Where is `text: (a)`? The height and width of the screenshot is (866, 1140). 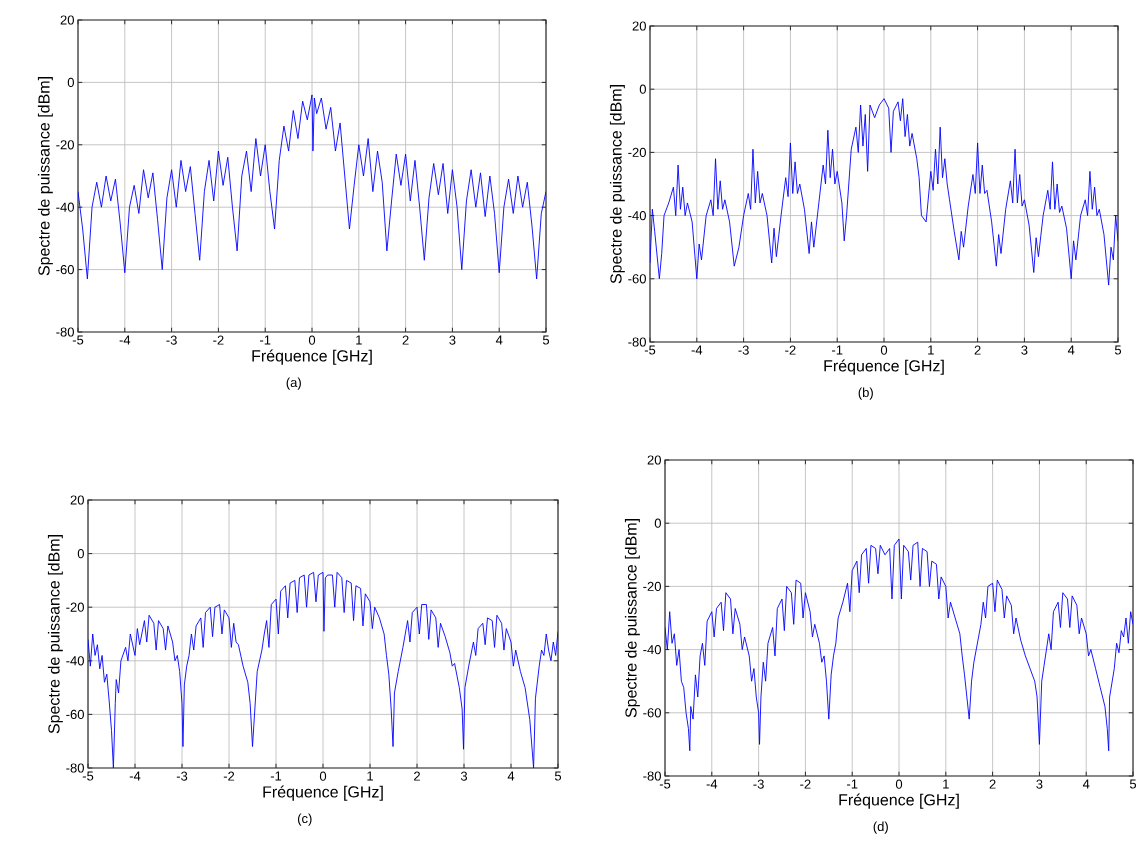
text: (a) is located at coordinates (293, 383).